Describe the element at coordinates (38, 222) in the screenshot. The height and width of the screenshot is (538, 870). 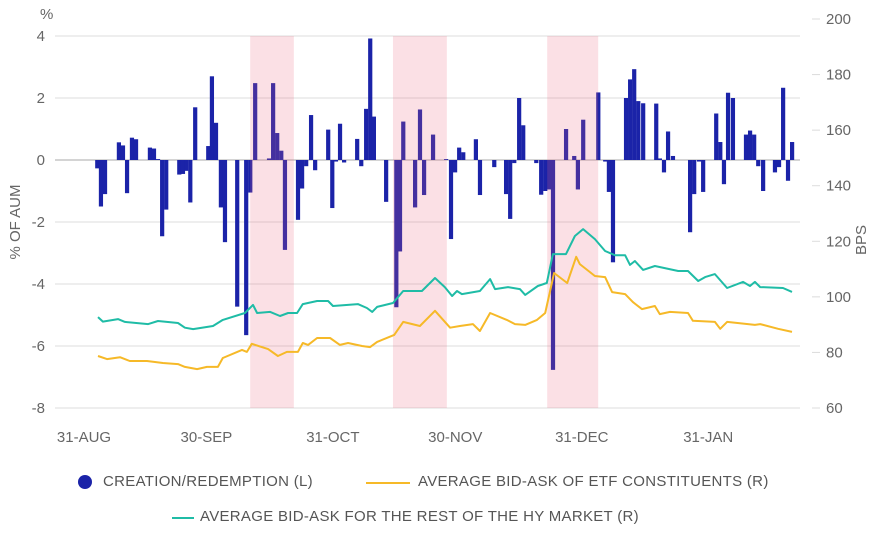
I see `left-axis-ticks: 4 2 0 -2 -4 -6 -8` at that location.